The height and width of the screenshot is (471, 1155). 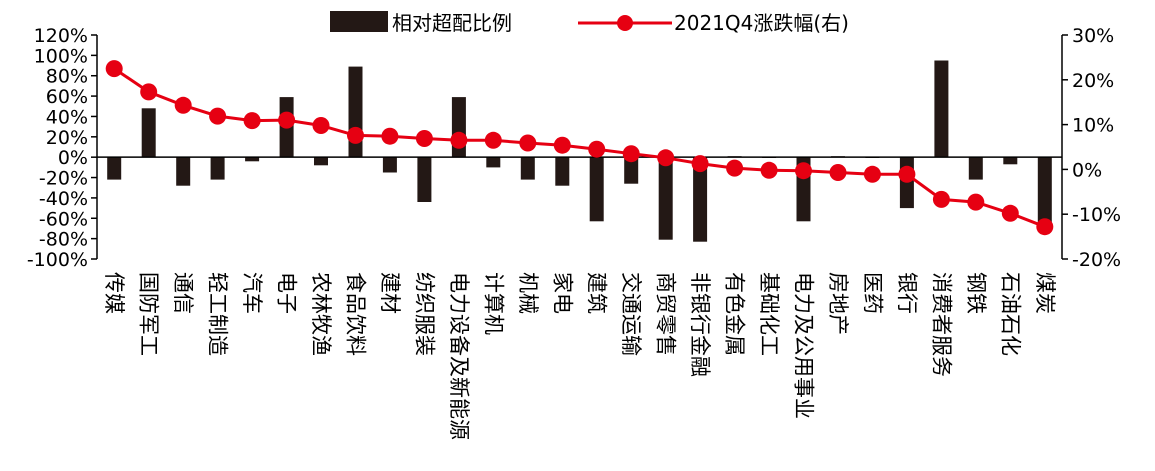 I want to click on category-label-18: 非银行金融, so click(x=700, y=324).